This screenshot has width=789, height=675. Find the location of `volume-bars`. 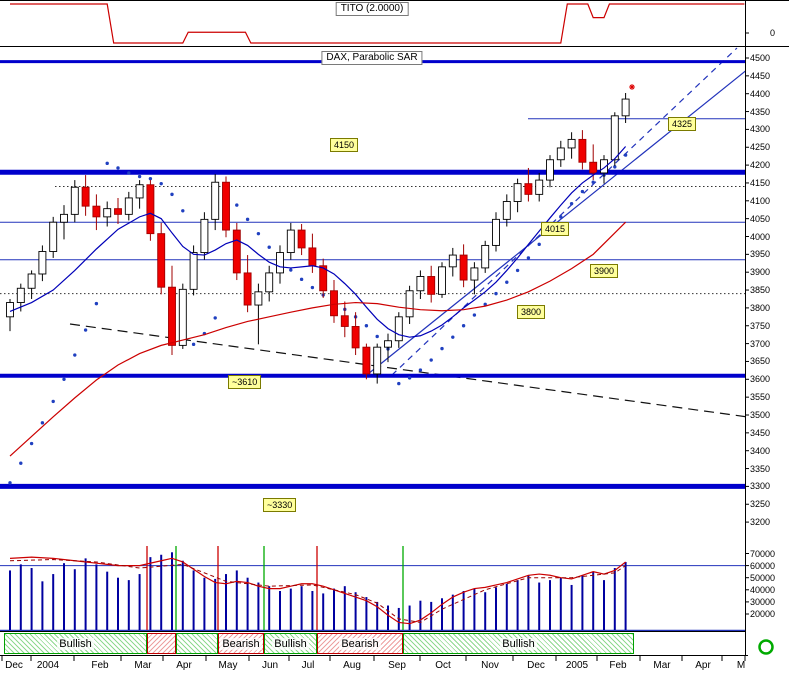

volume-bars is located at coordinates (318, 591).